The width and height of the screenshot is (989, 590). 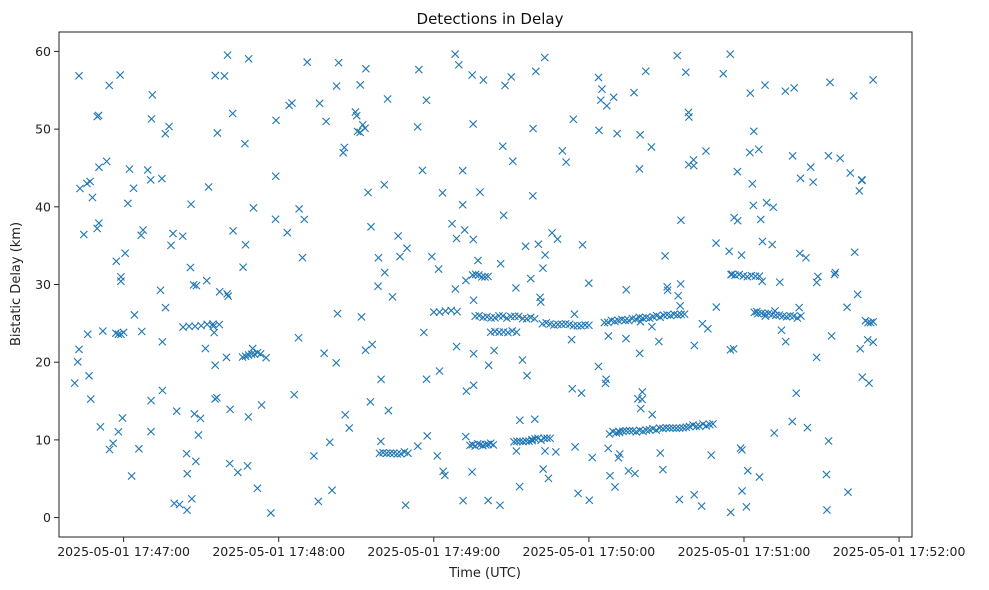 What do you see at coordinates (43, 362) in the screenshot?
I see `y-tick-label: 20` at bounding box center [43, 362].